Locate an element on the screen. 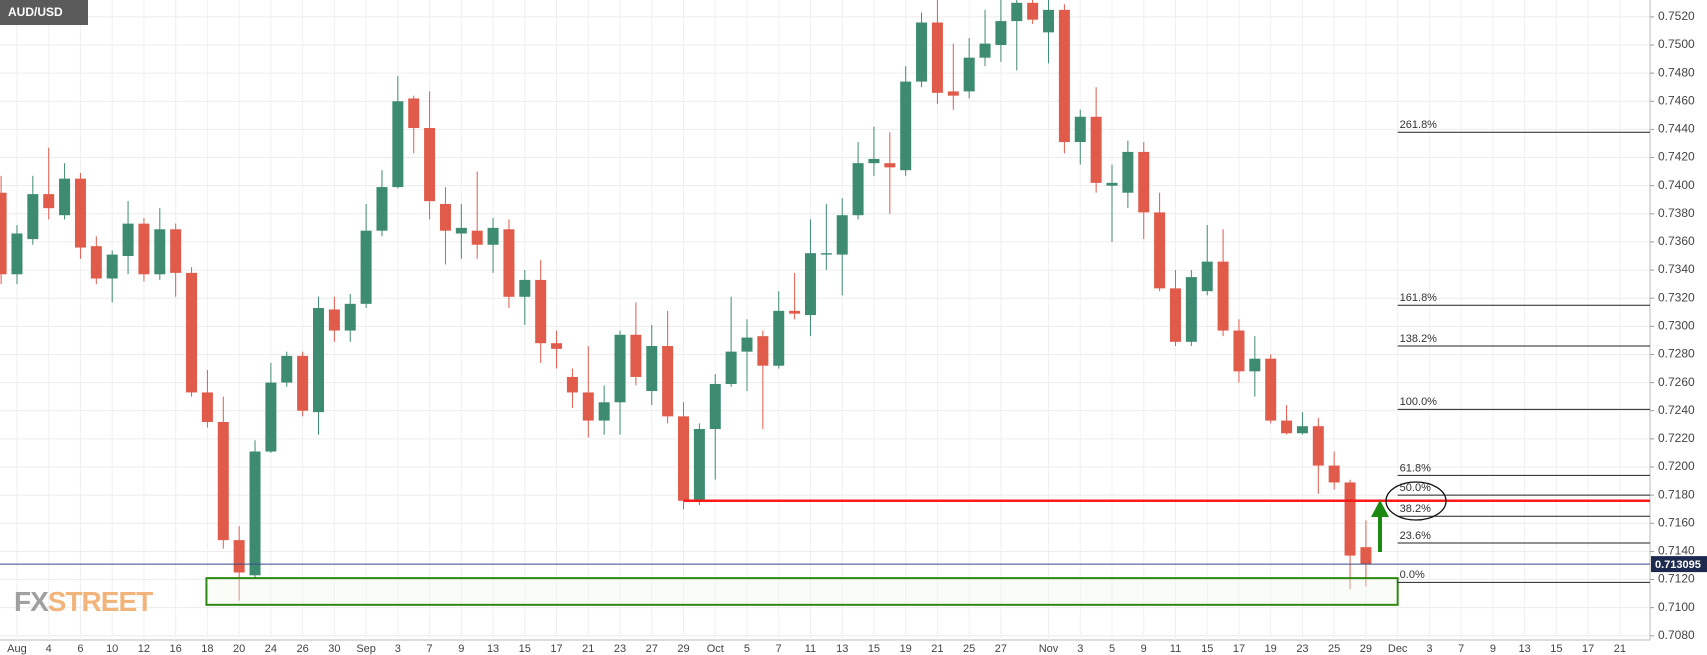 The width and height of the screenshot is (1707, 655). highlight-ellipse is located at coordinates (1416, 501).